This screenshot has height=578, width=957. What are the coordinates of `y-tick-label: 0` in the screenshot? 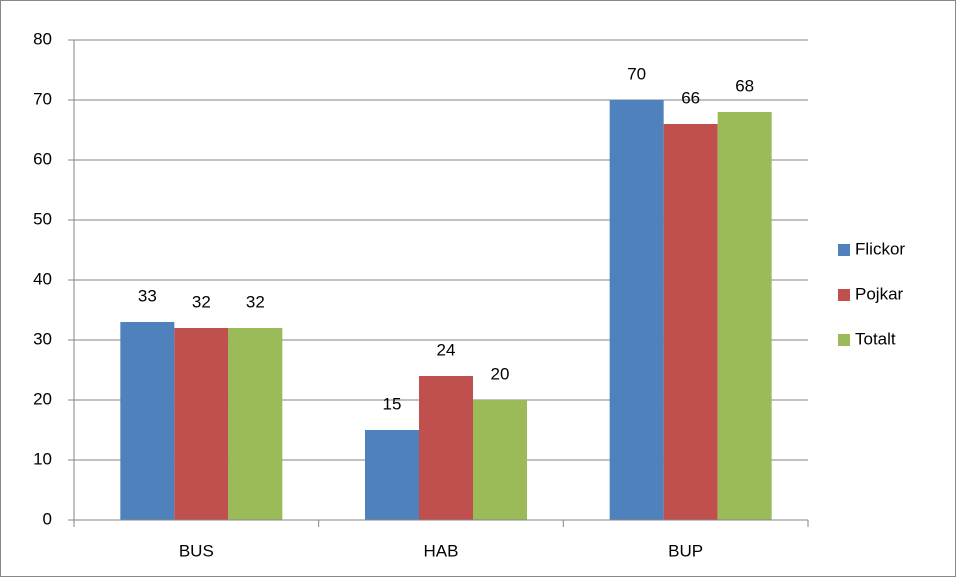 It's located at (47, 518).